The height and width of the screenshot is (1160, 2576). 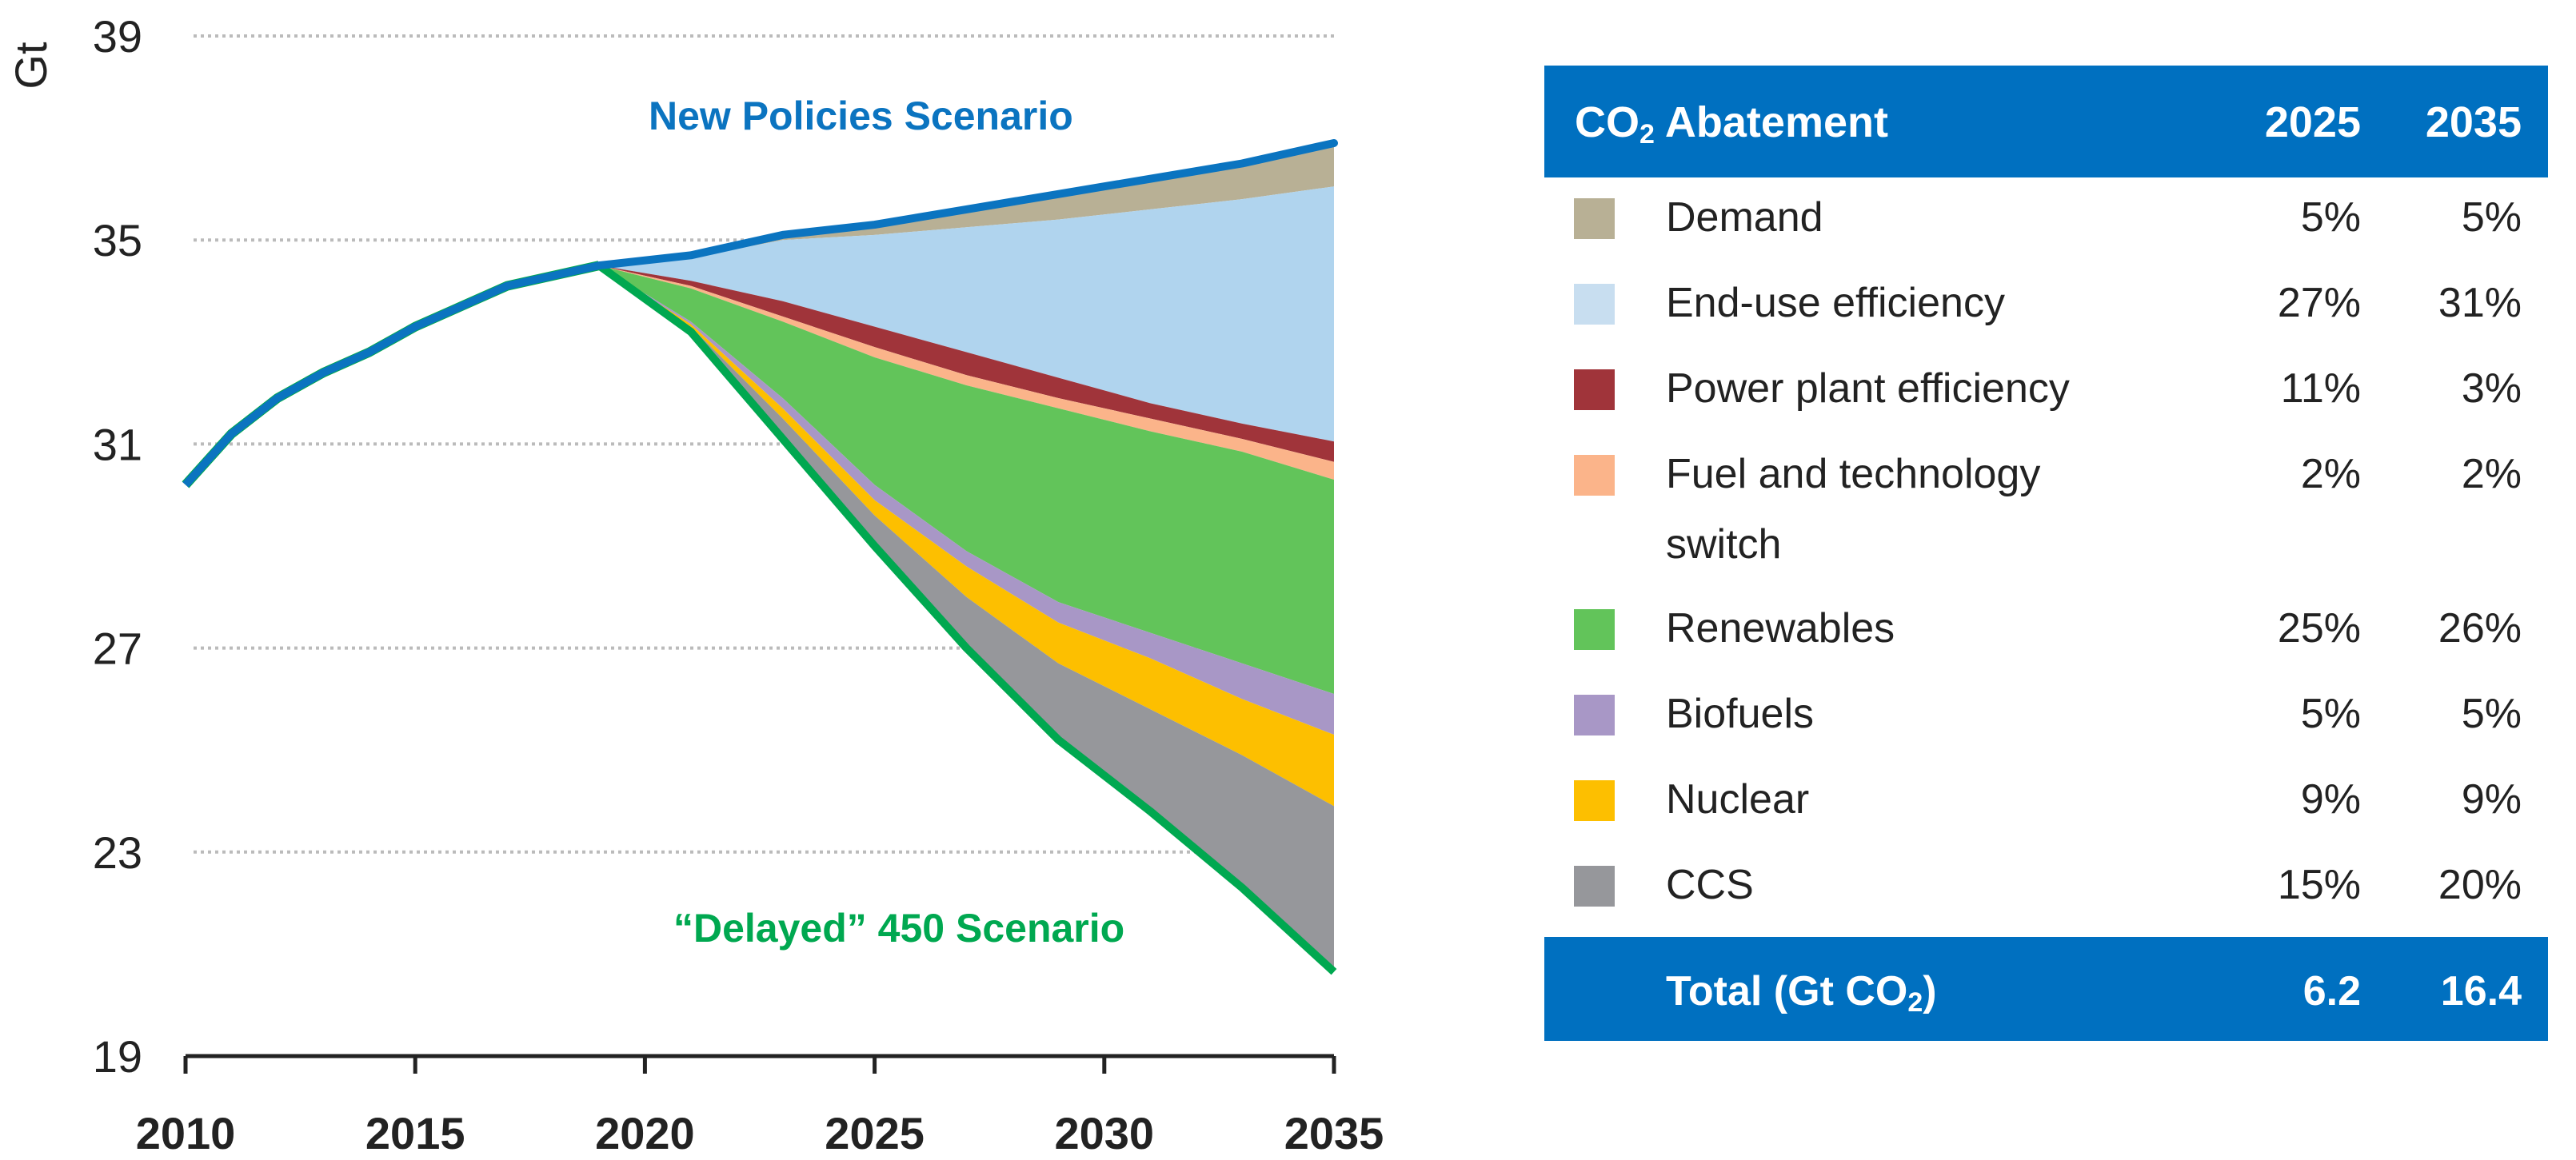 What do you see at coordinates (1868, 388) in the screenshot?
I see `row-label: Power plant efficiency` at bounding box center [1868, 388].